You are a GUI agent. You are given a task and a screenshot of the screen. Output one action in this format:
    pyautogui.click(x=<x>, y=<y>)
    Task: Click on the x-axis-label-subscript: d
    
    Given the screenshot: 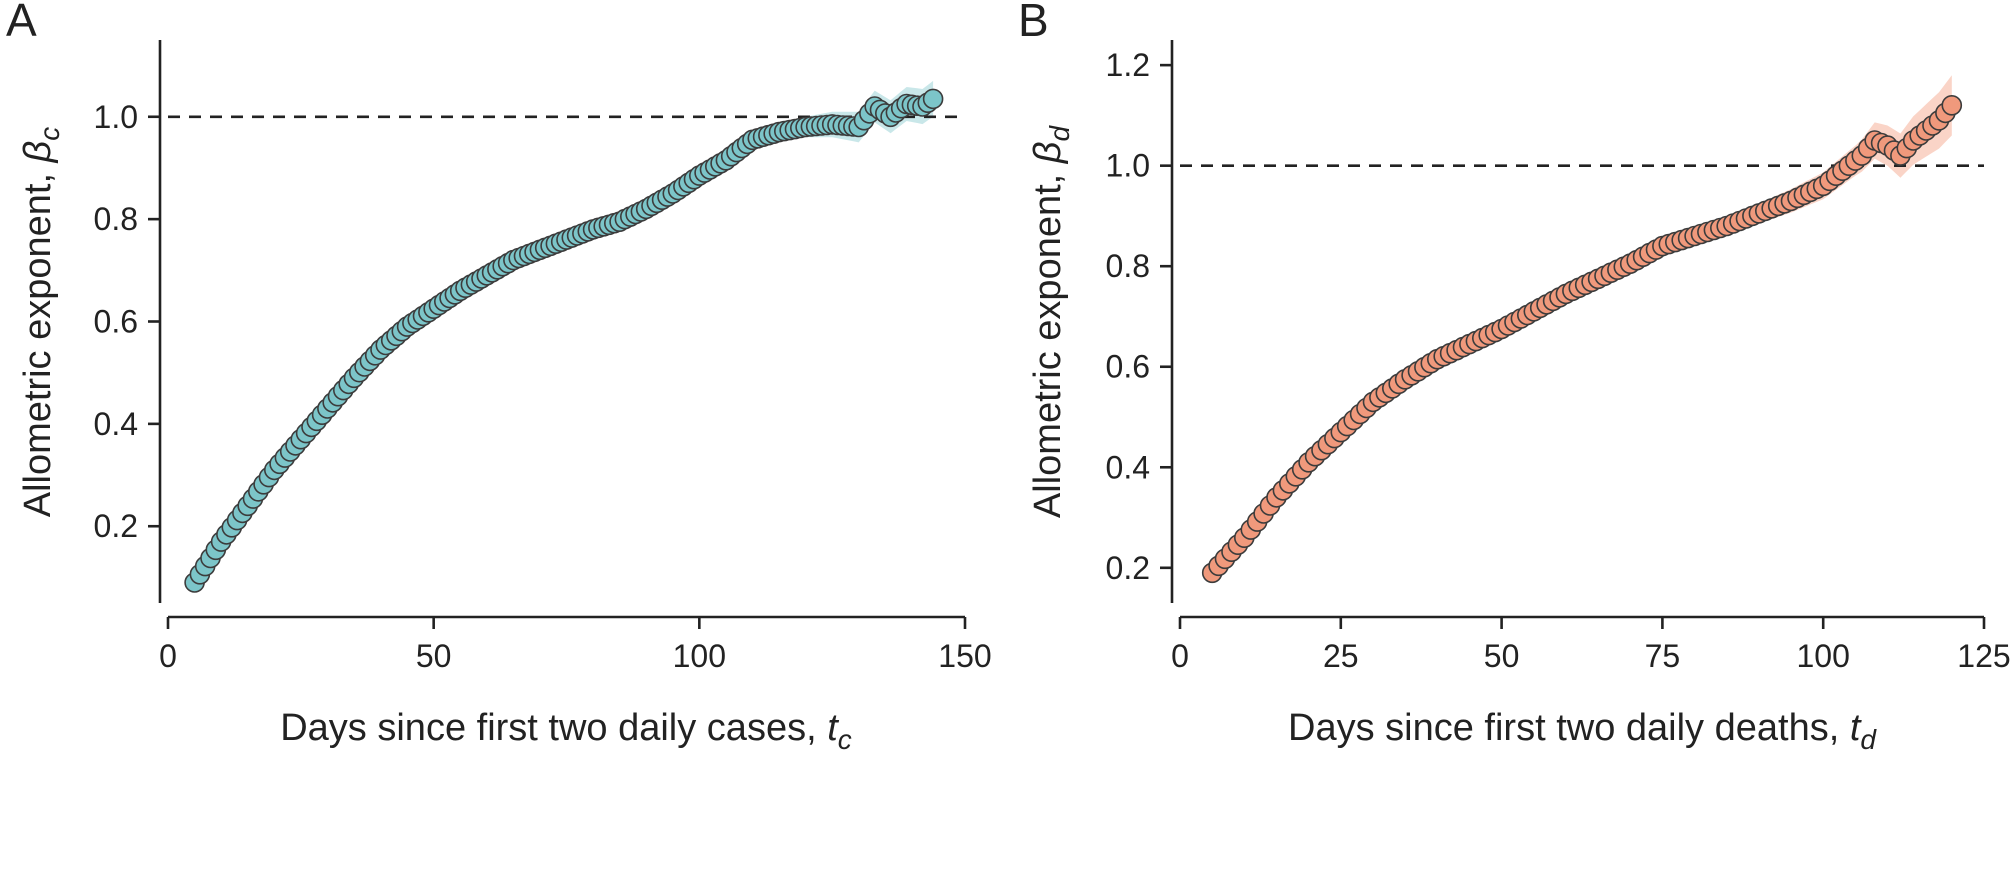 What is the action you would take?
    pyautogui.click(x=1868, y=739)
    